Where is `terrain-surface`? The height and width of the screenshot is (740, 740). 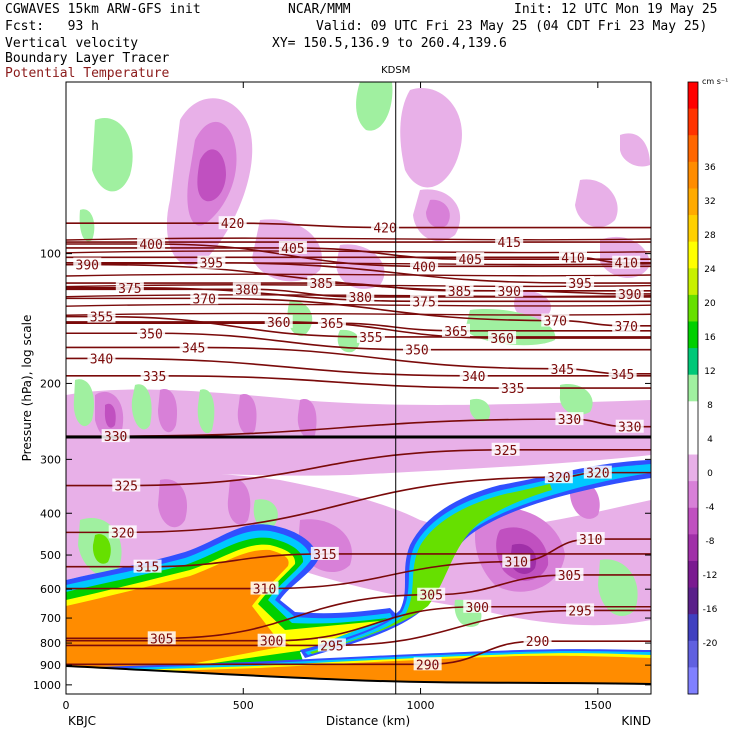 terrain-surface is located at coordinates (358, 675).